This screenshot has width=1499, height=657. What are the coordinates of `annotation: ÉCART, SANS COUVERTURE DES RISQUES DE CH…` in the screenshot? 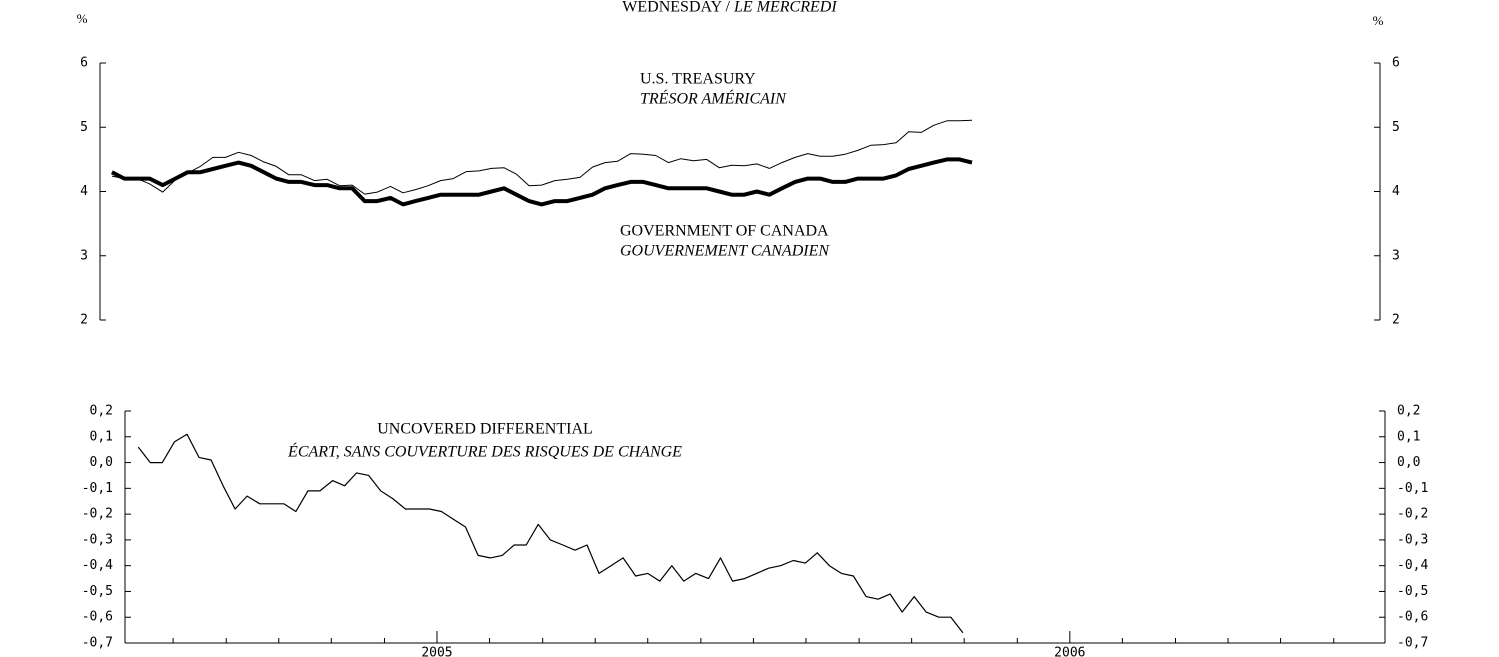 It's located at (484, 451).